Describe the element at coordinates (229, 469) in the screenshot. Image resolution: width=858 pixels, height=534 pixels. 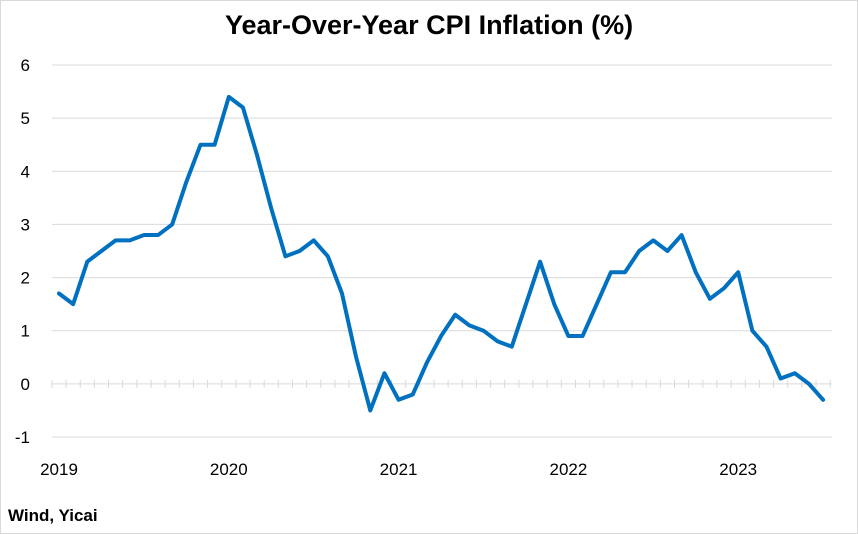
I see `x-tick-label: 2020` at that location.